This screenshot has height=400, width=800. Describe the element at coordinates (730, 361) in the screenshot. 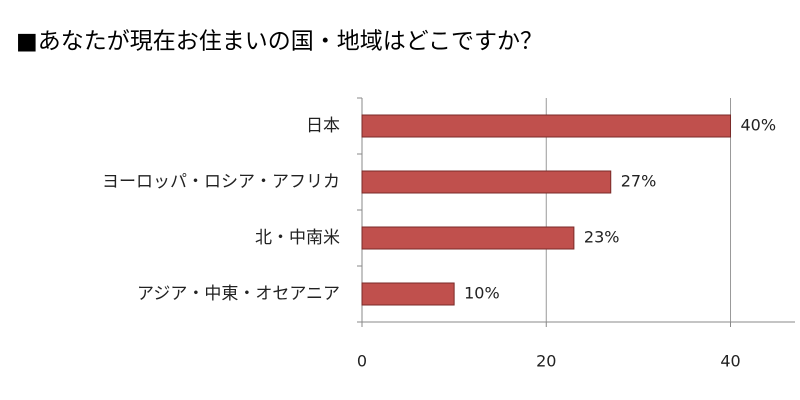

I see `x-tick-label: 40` at that location.